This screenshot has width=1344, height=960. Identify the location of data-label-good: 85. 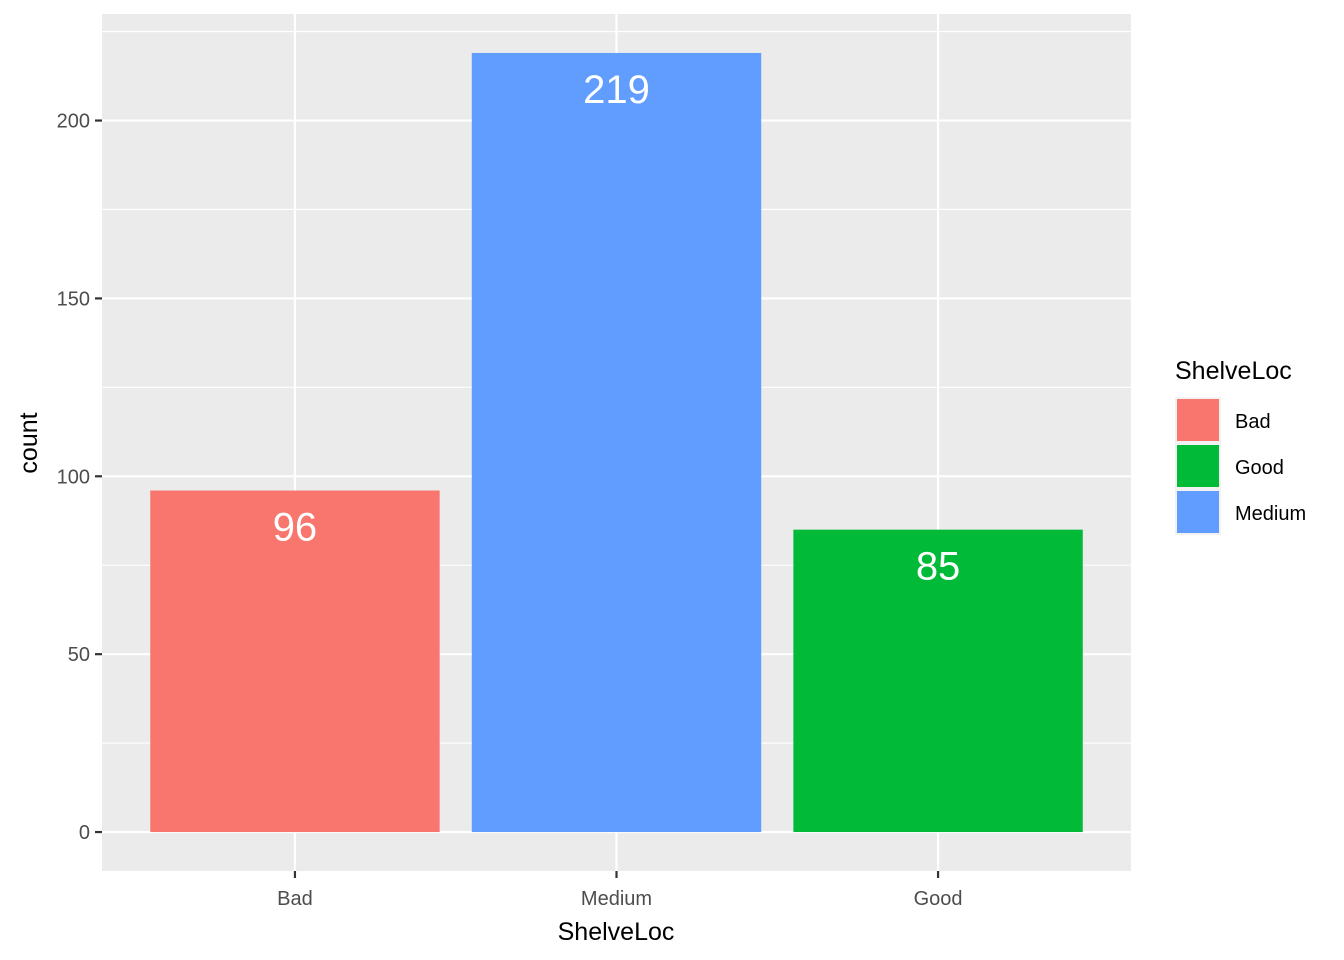
(938, 567).